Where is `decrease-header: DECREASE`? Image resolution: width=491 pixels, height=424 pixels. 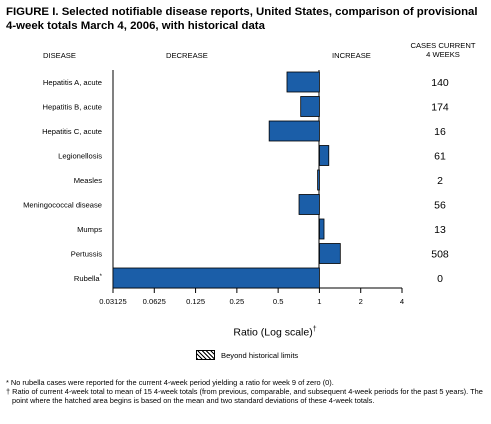 decrease-header: DECREASE is located at coordinates (187, 55).